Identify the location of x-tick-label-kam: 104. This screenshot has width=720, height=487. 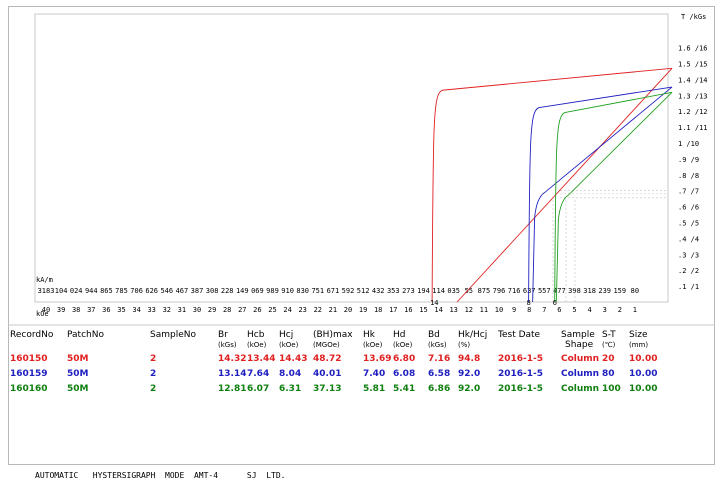
(61, 291).